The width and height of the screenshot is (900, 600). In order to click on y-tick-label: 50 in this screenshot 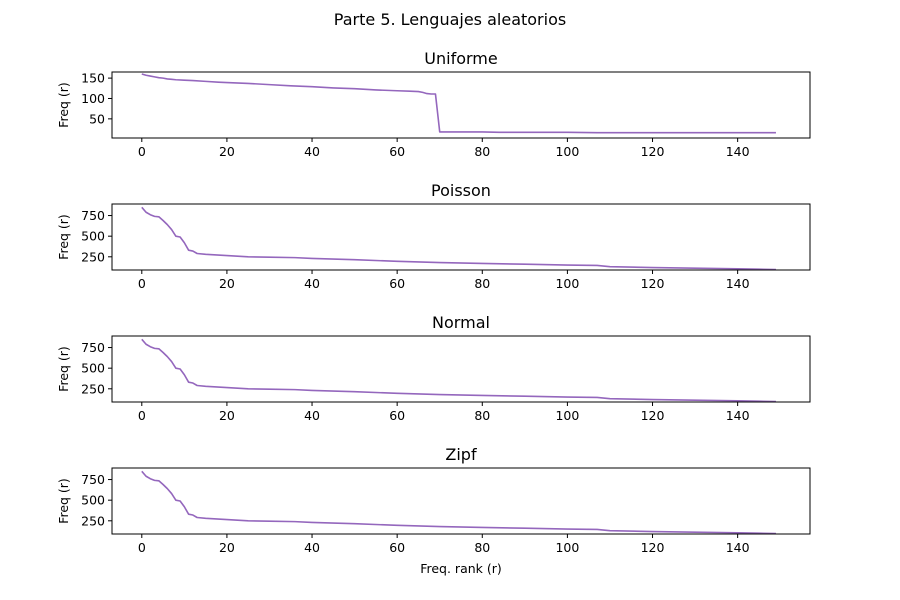, I will do `click(97, 118)`.